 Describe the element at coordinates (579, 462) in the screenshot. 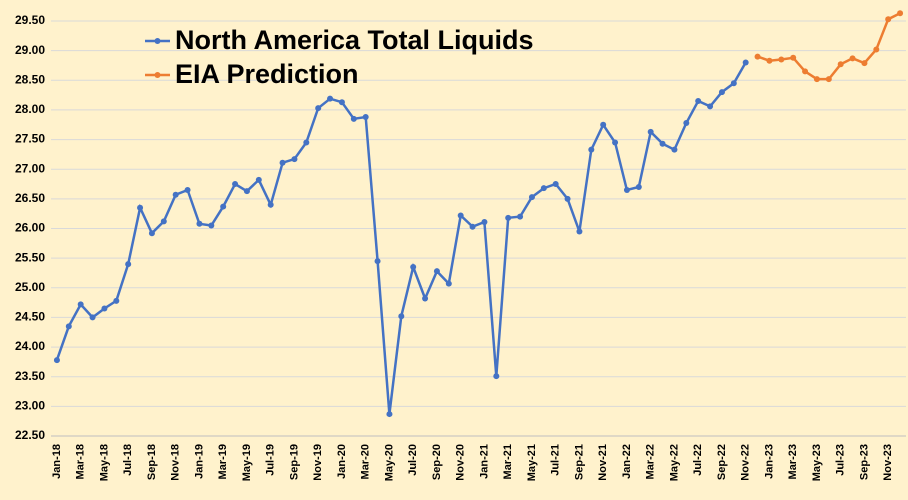

I see `x-tick-label: Sep-21` at that location.